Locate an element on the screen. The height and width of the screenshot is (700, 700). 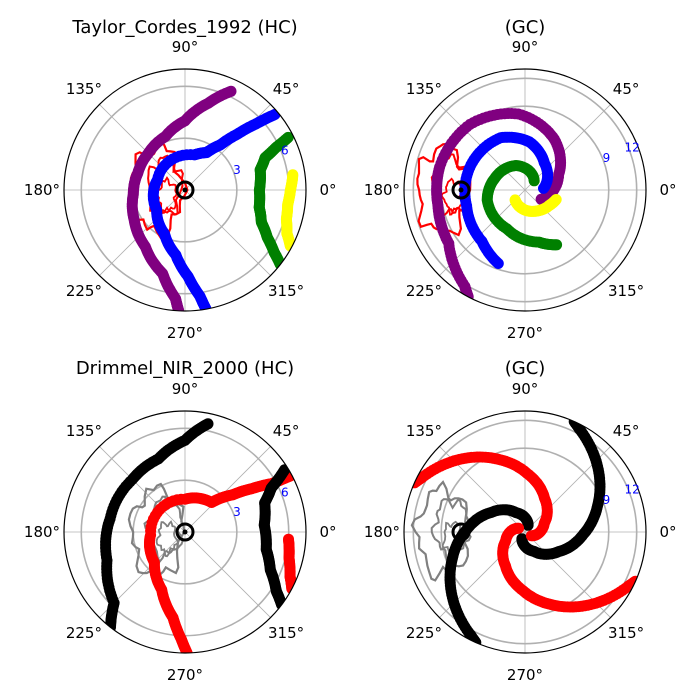
panel-title: Drimmel_NIR_2000 (HC) is located at coordinates (185, 368).